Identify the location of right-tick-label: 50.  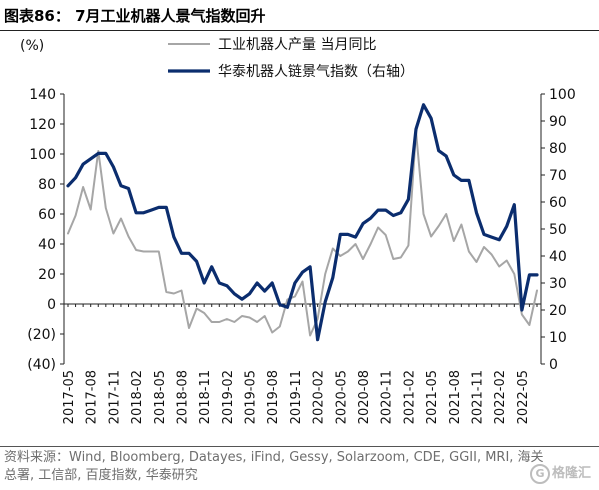
(558, 230).